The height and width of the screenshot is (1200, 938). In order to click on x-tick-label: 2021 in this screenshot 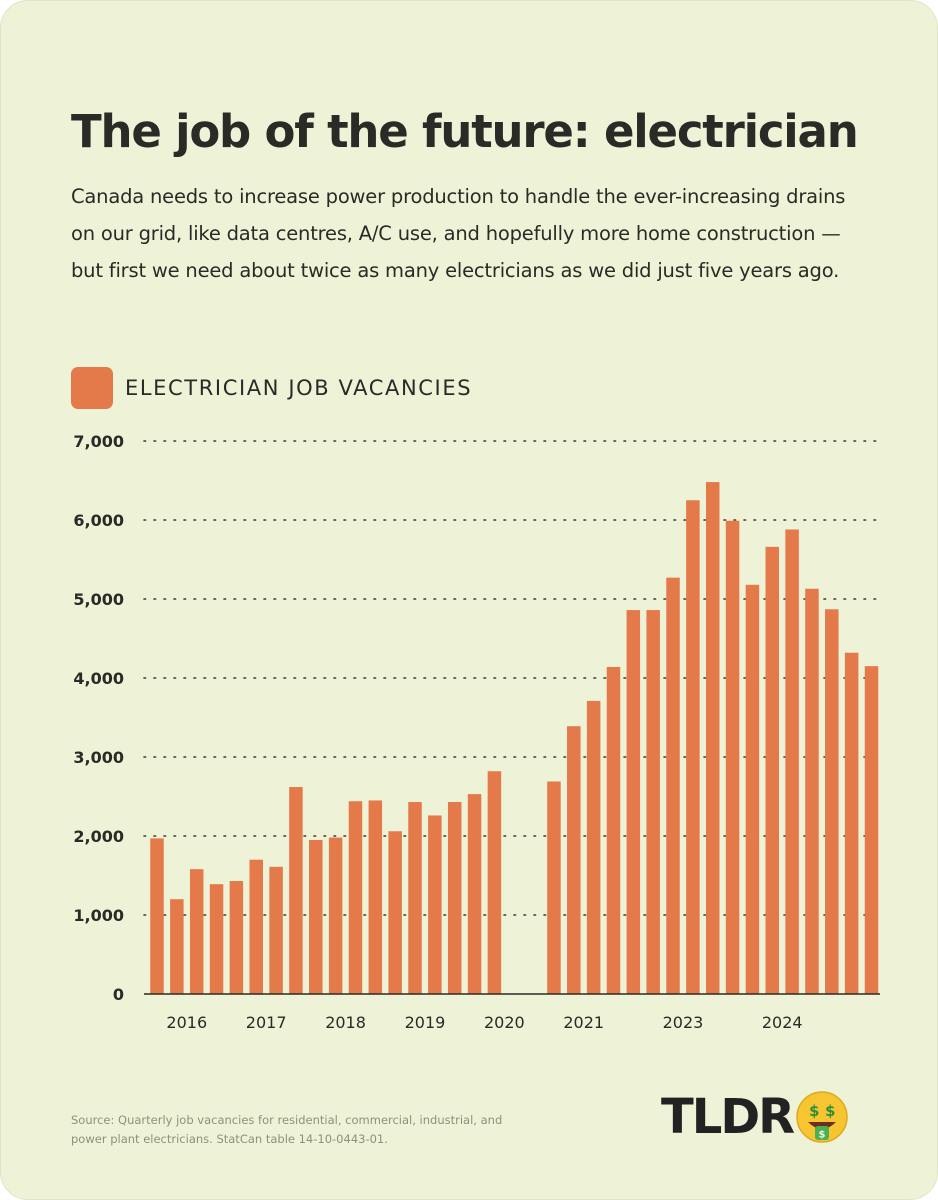, I will do `click(583, 1022)`.